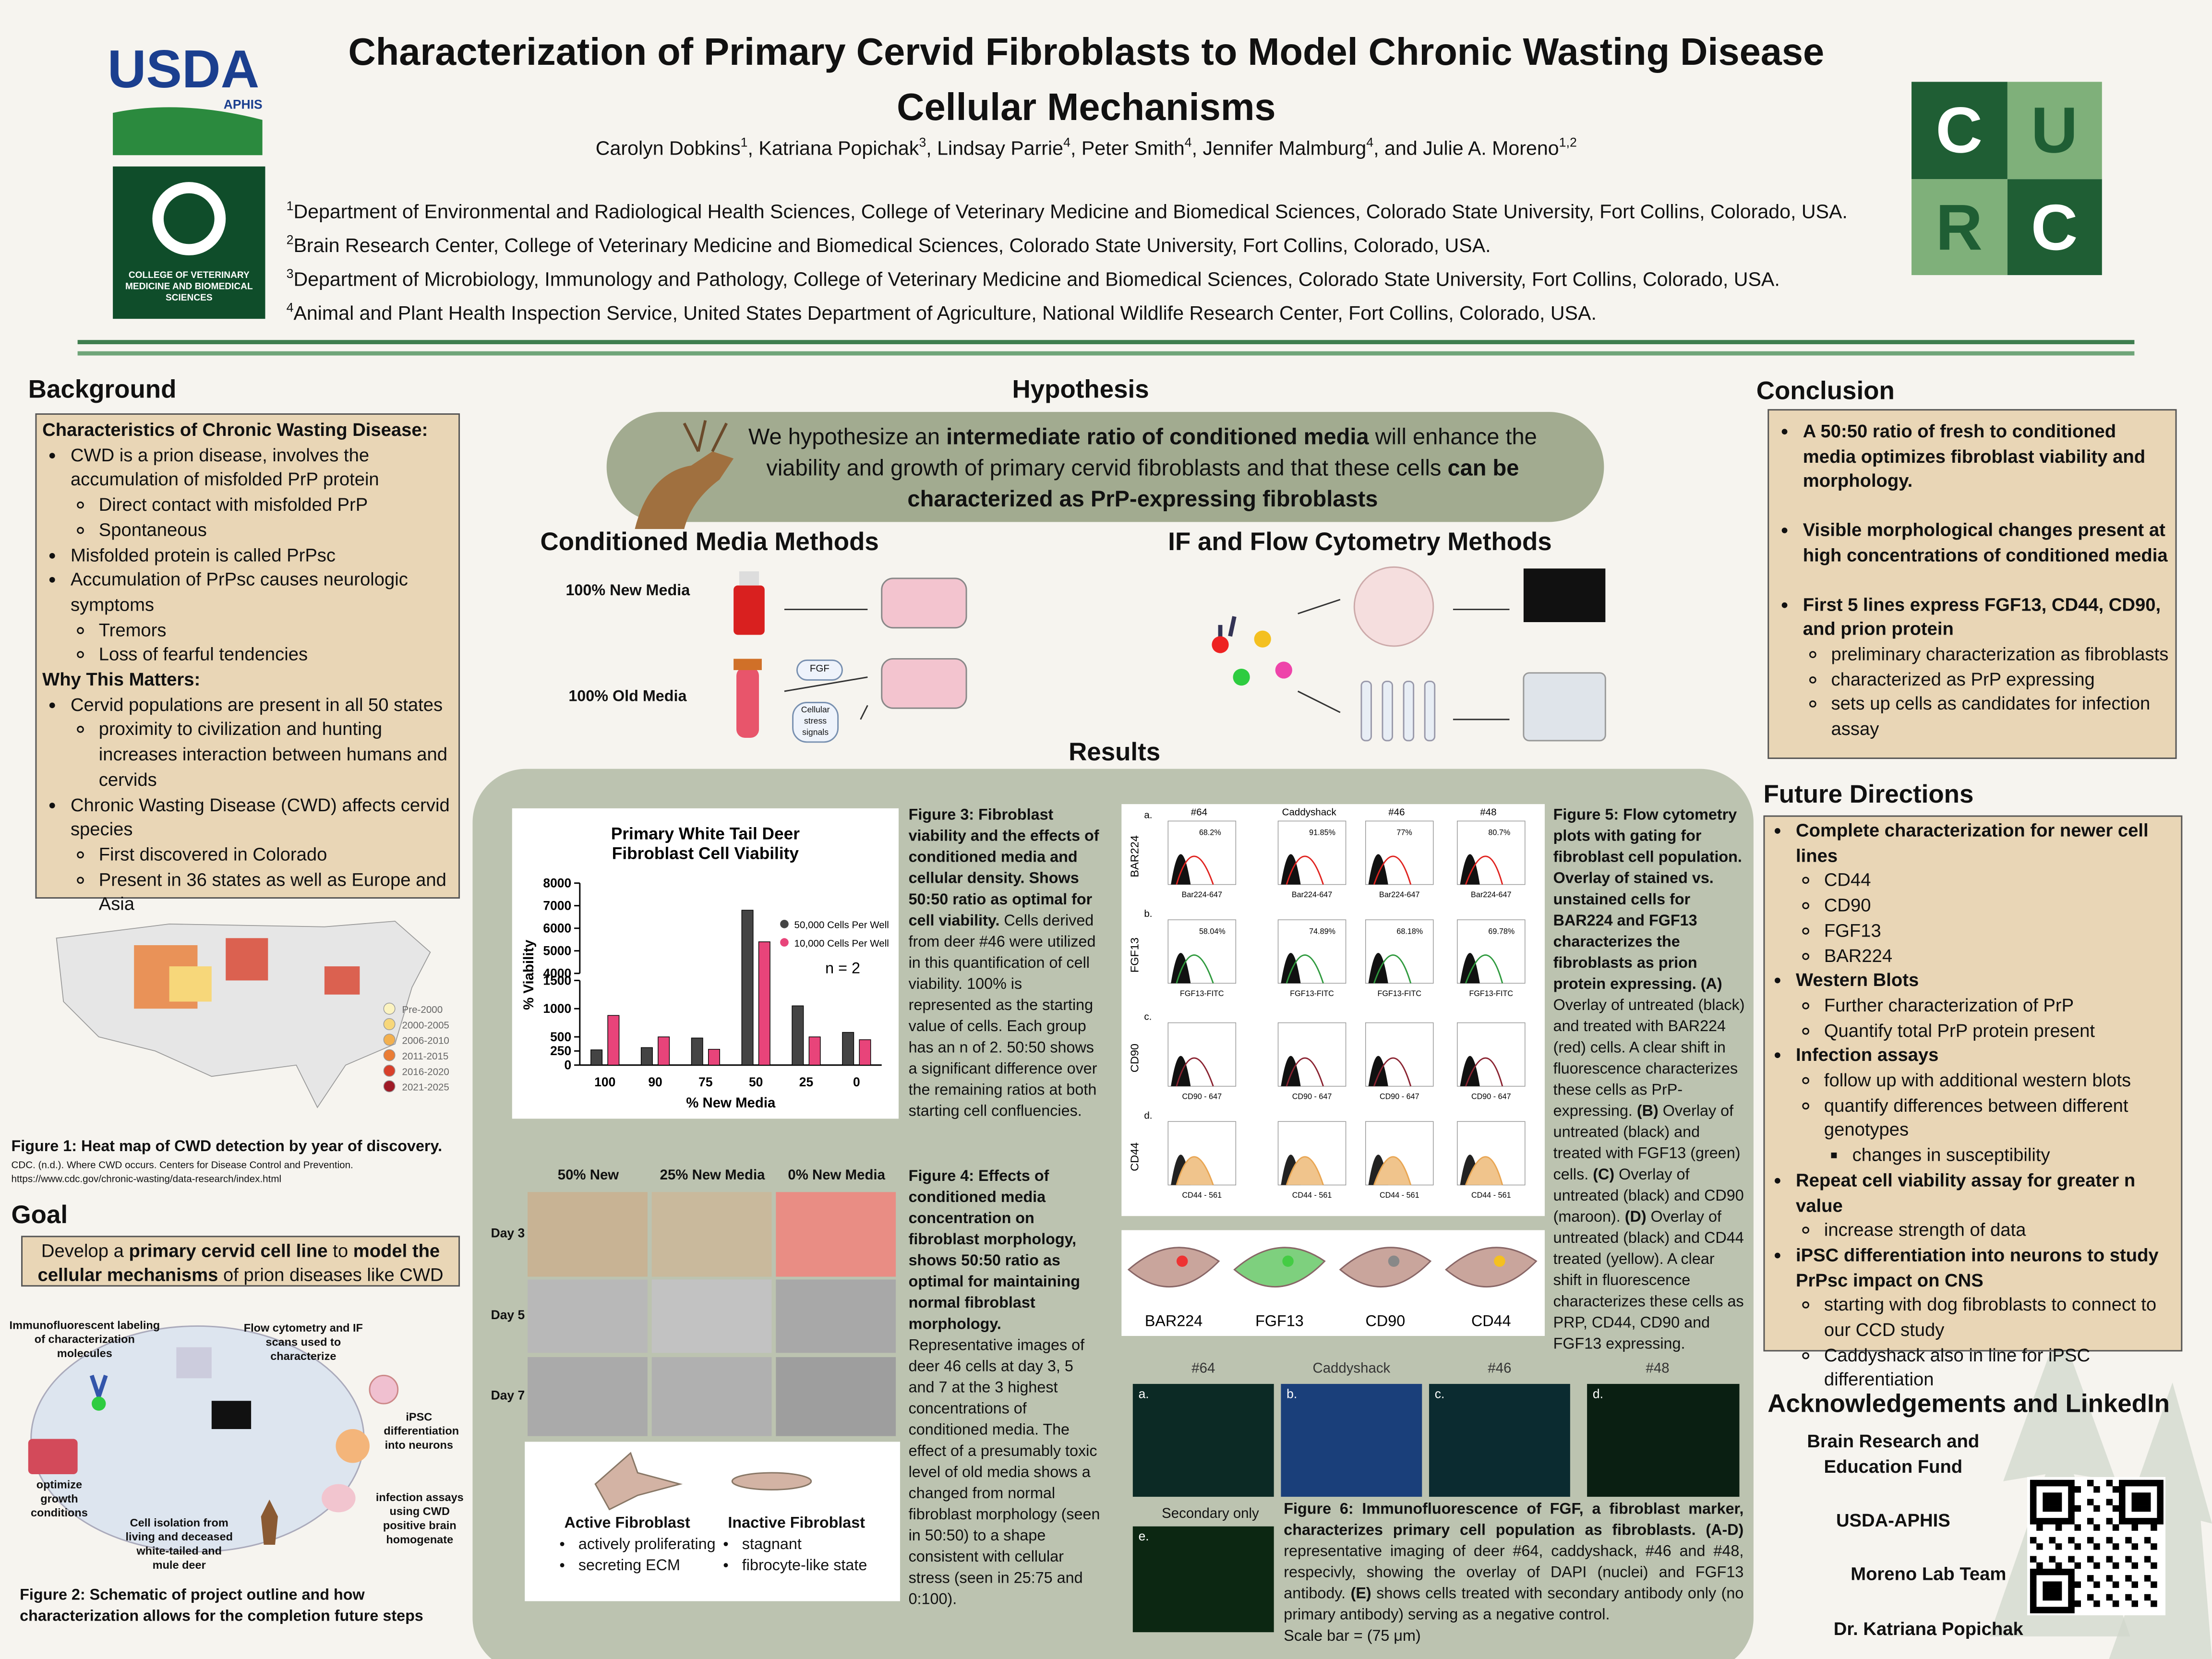 This screenshot has width=2212, height=1659. What do you see at coordinates (629, 1566) in the screenshot?
I see `bullet-item: secreting ECM` at bounding box center [629, 1566].